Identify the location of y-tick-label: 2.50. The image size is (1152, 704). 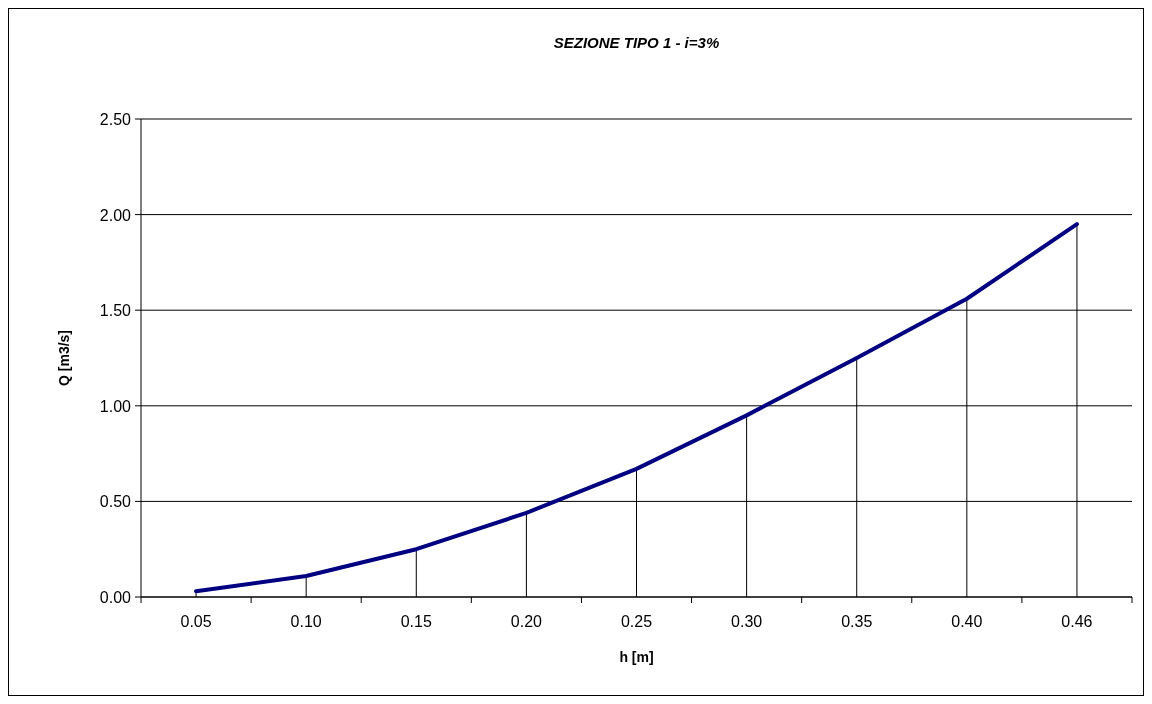
(115, 119).